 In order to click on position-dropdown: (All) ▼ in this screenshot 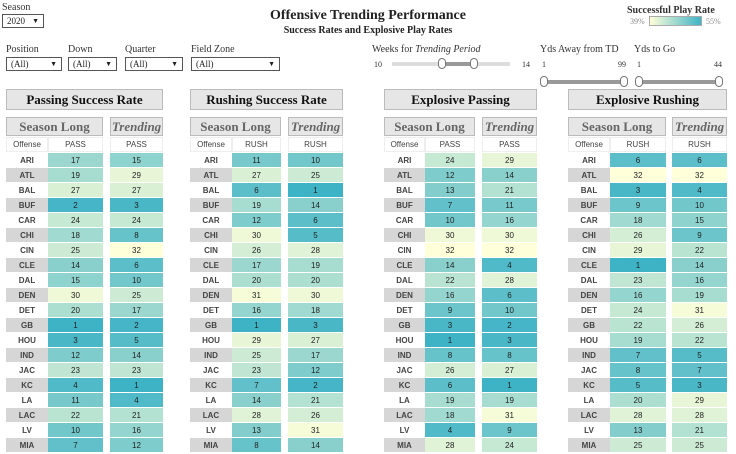, I will do `click(34, 64)`.